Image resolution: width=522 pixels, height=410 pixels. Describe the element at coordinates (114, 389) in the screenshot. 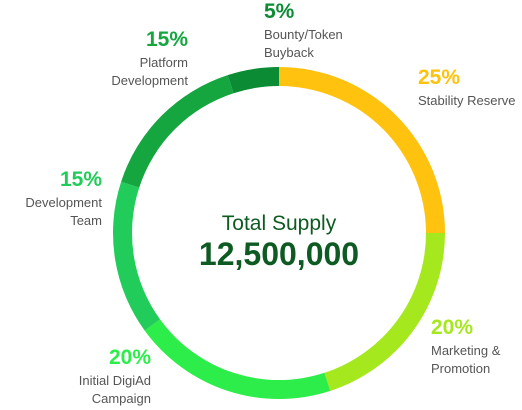

I see `category-label: Initial DigiAd Campaign` at that location.